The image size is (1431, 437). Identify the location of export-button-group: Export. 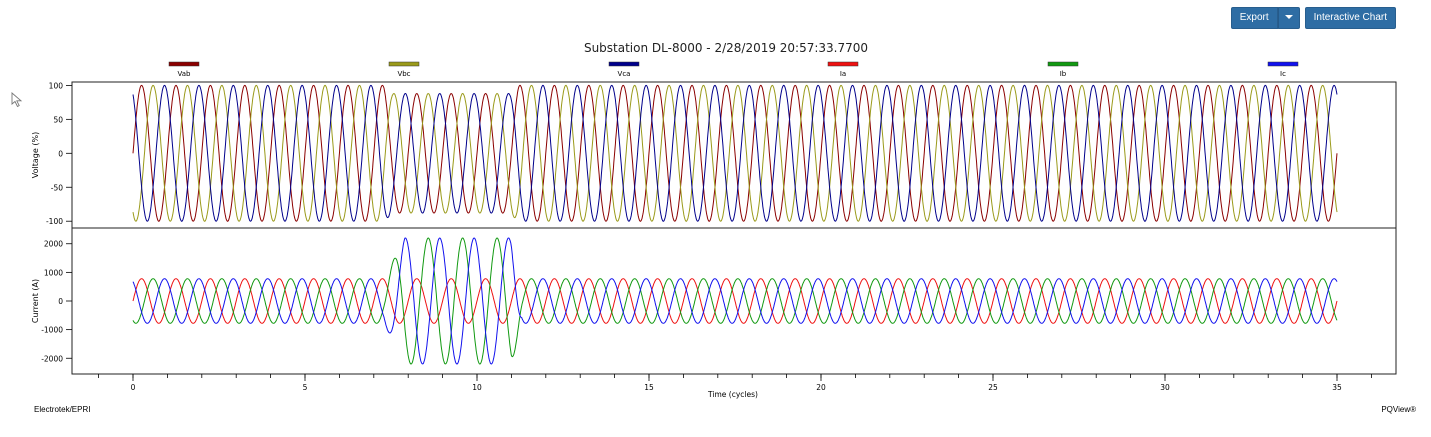
(1265, 18).